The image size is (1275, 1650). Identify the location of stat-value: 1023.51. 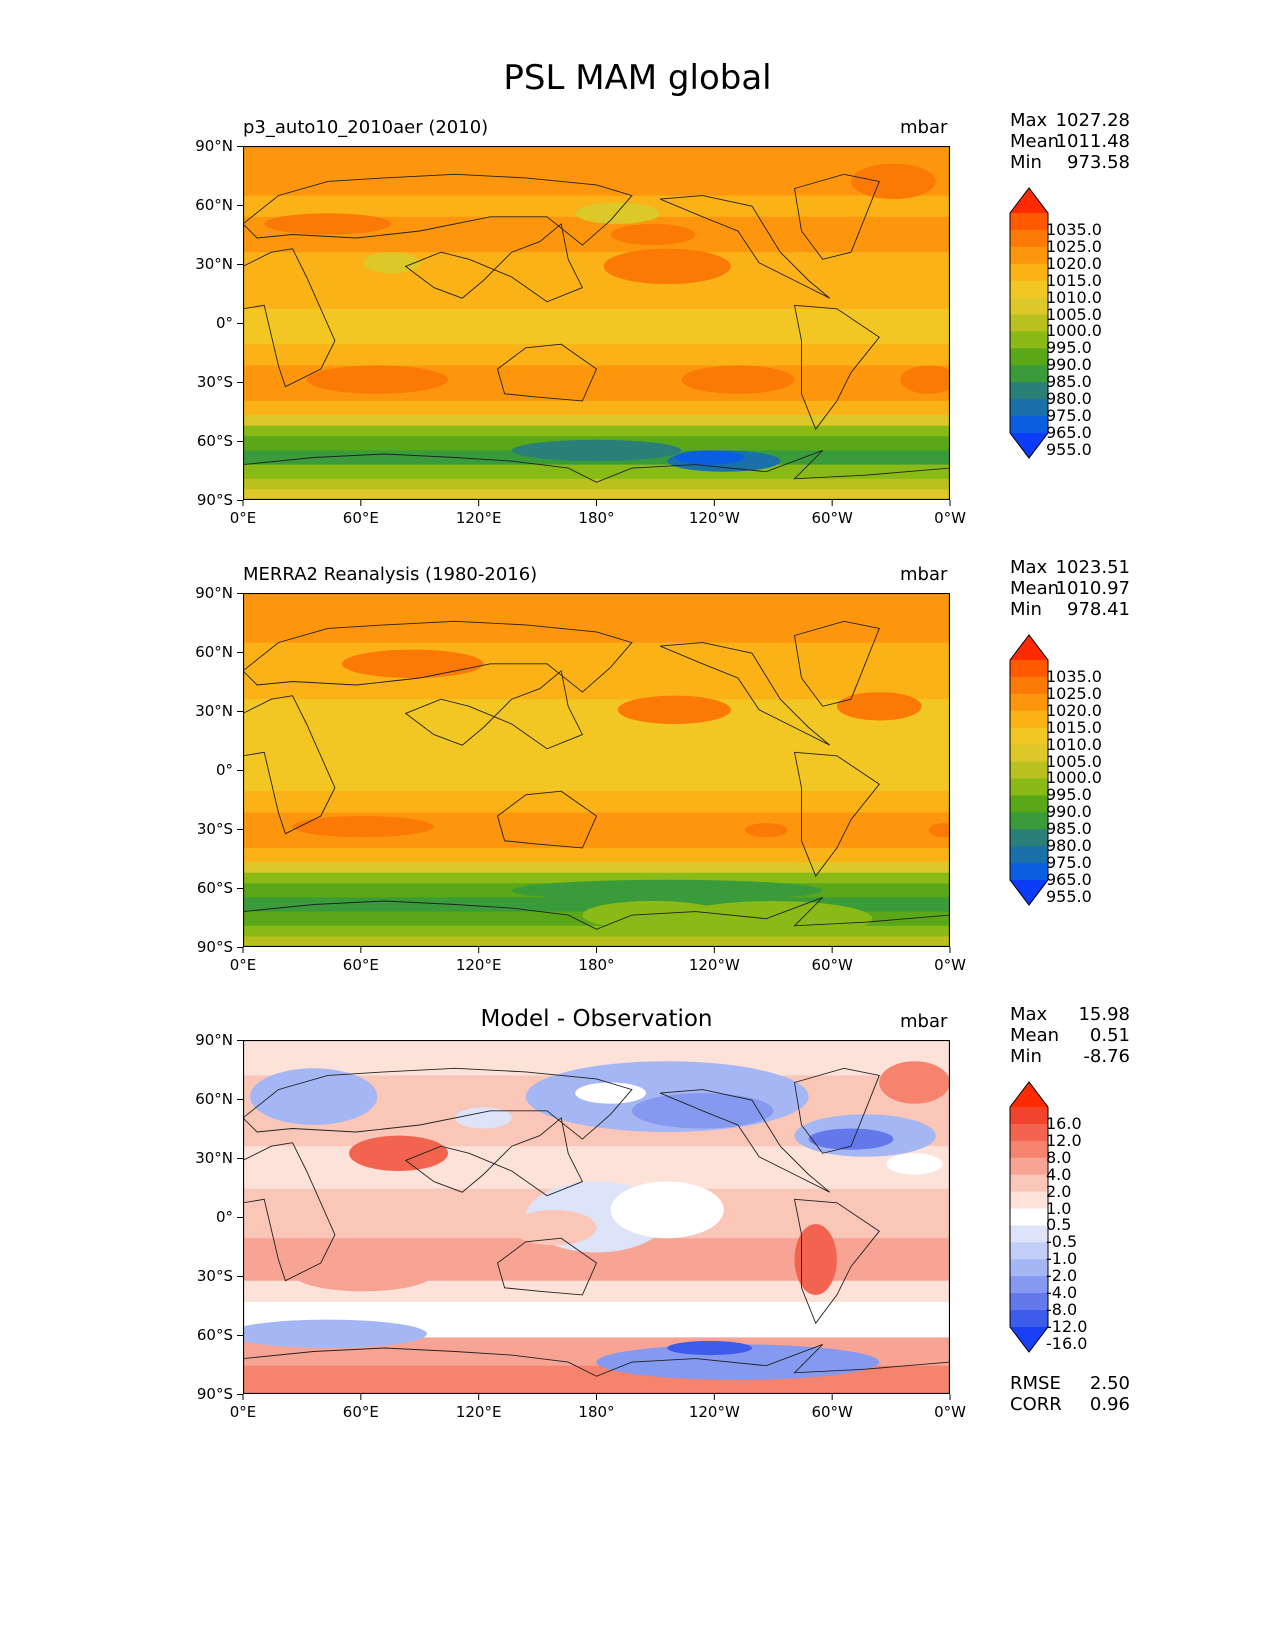
(1092, 567).